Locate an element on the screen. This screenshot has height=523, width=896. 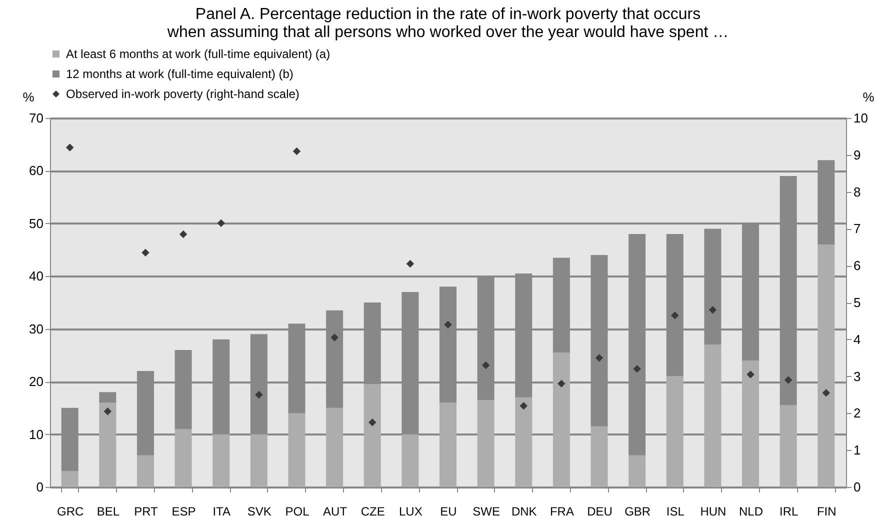
x-tick-label: DNK is located at coordinates (524, 511).